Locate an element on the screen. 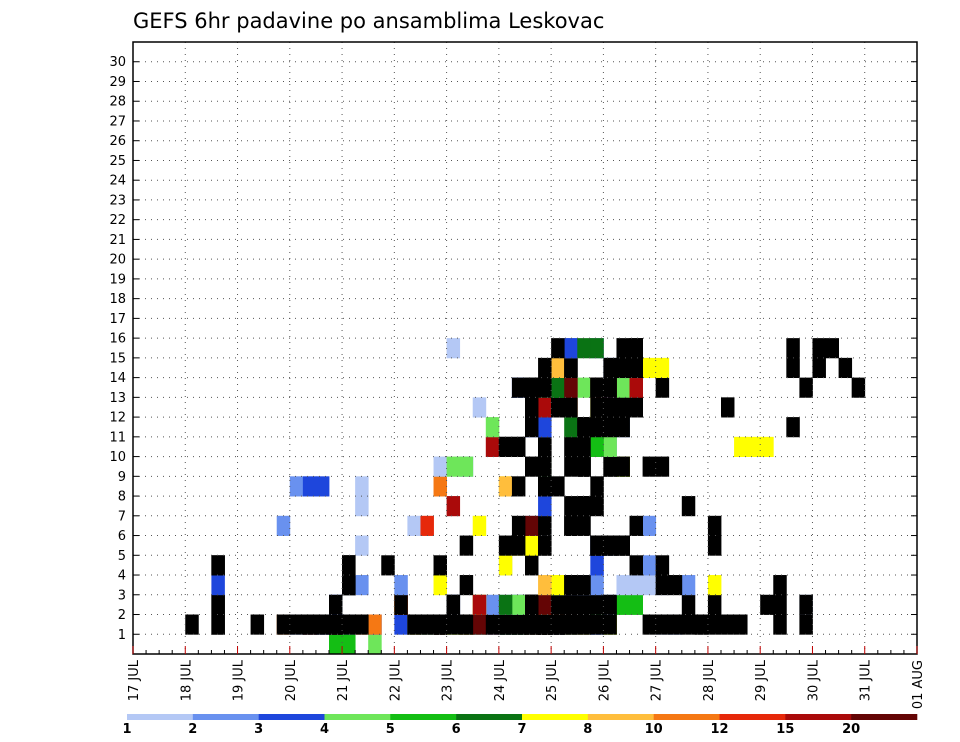 The height and width of the screenshot is (742, 960). y-tick-label: 24 is located at coordinates (117, 181).